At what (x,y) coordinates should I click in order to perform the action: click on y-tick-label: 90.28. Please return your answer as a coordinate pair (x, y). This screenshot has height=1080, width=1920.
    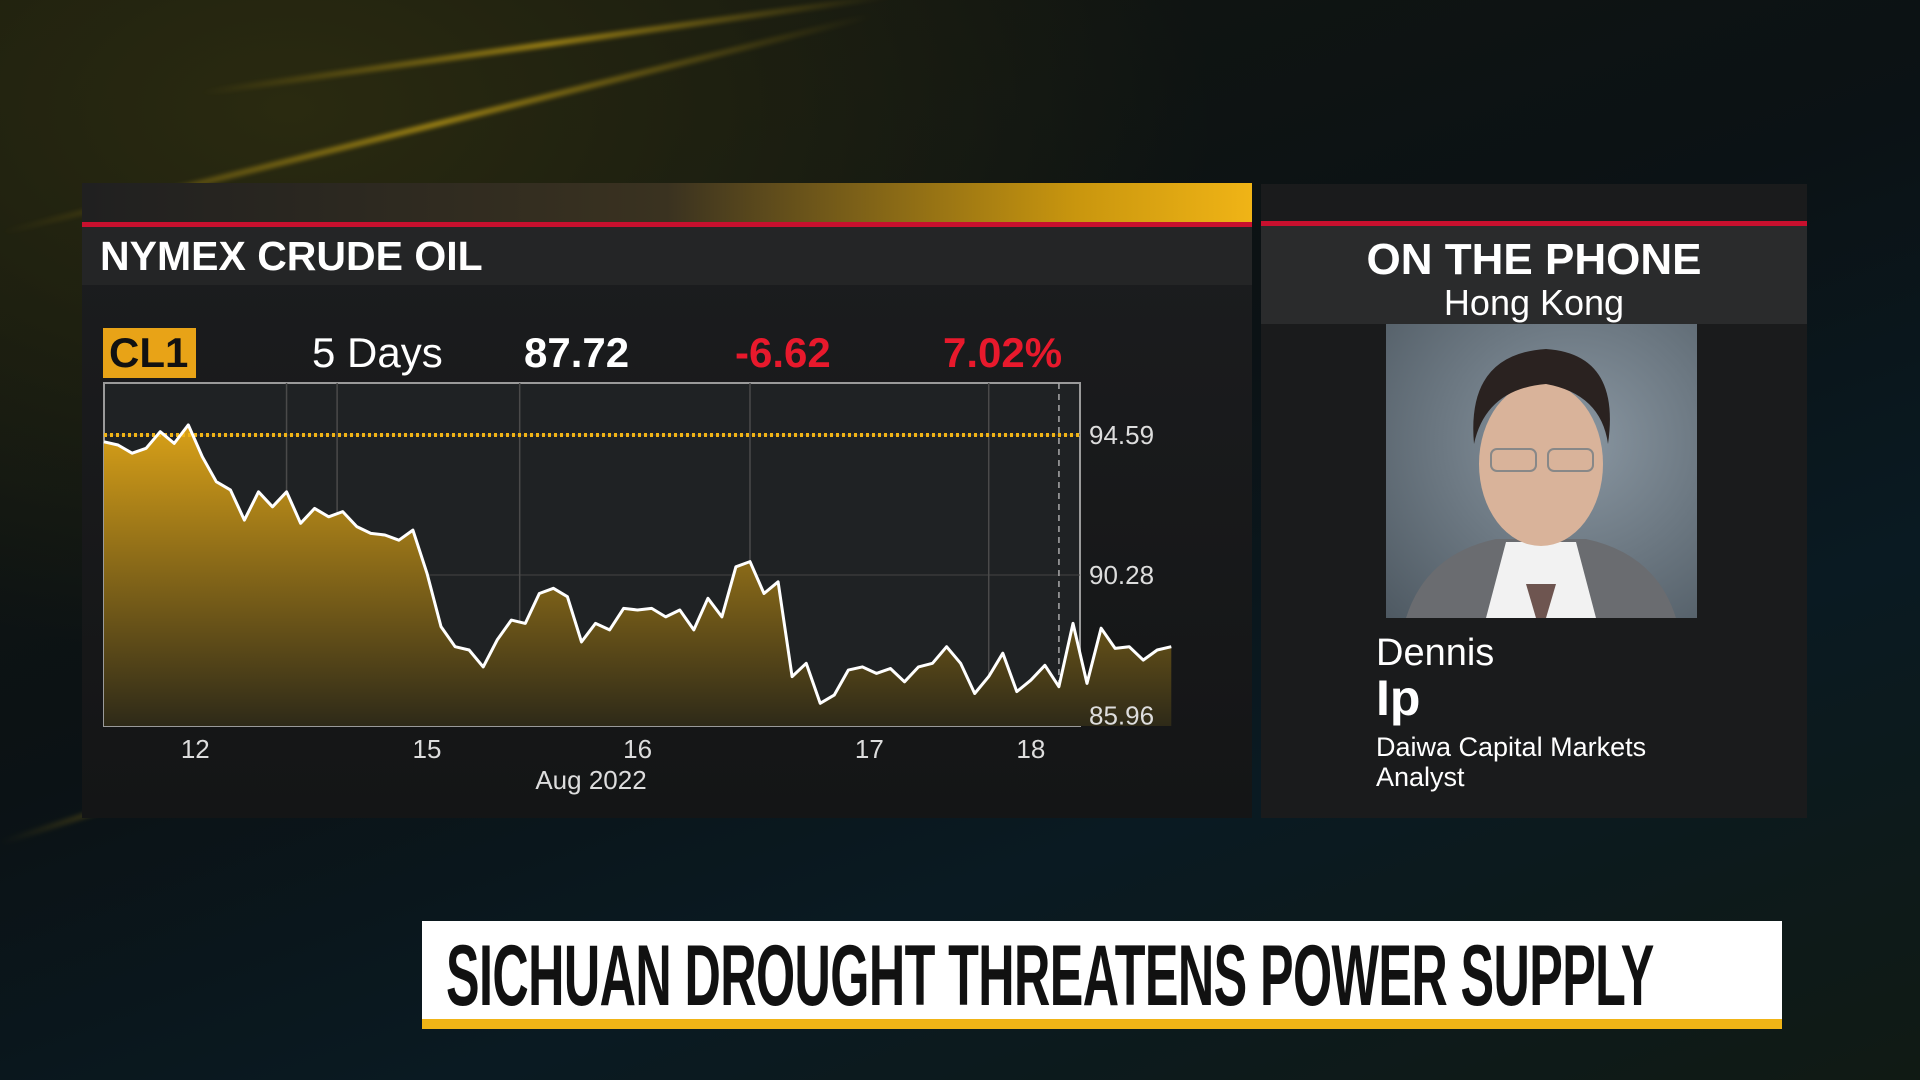
    Looking at the image, I should click on (1121, 575).